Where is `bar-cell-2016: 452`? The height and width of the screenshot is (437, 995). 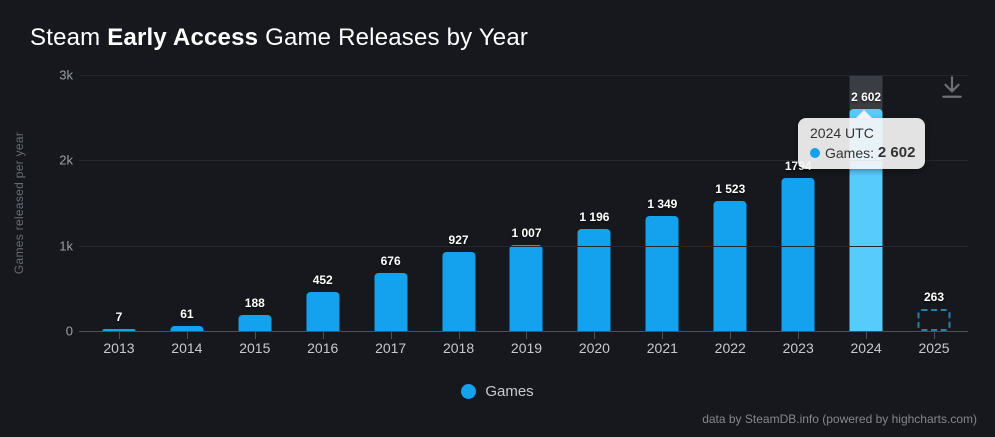
bar-cell-2016: 452 is located at coordinates (323, 207).